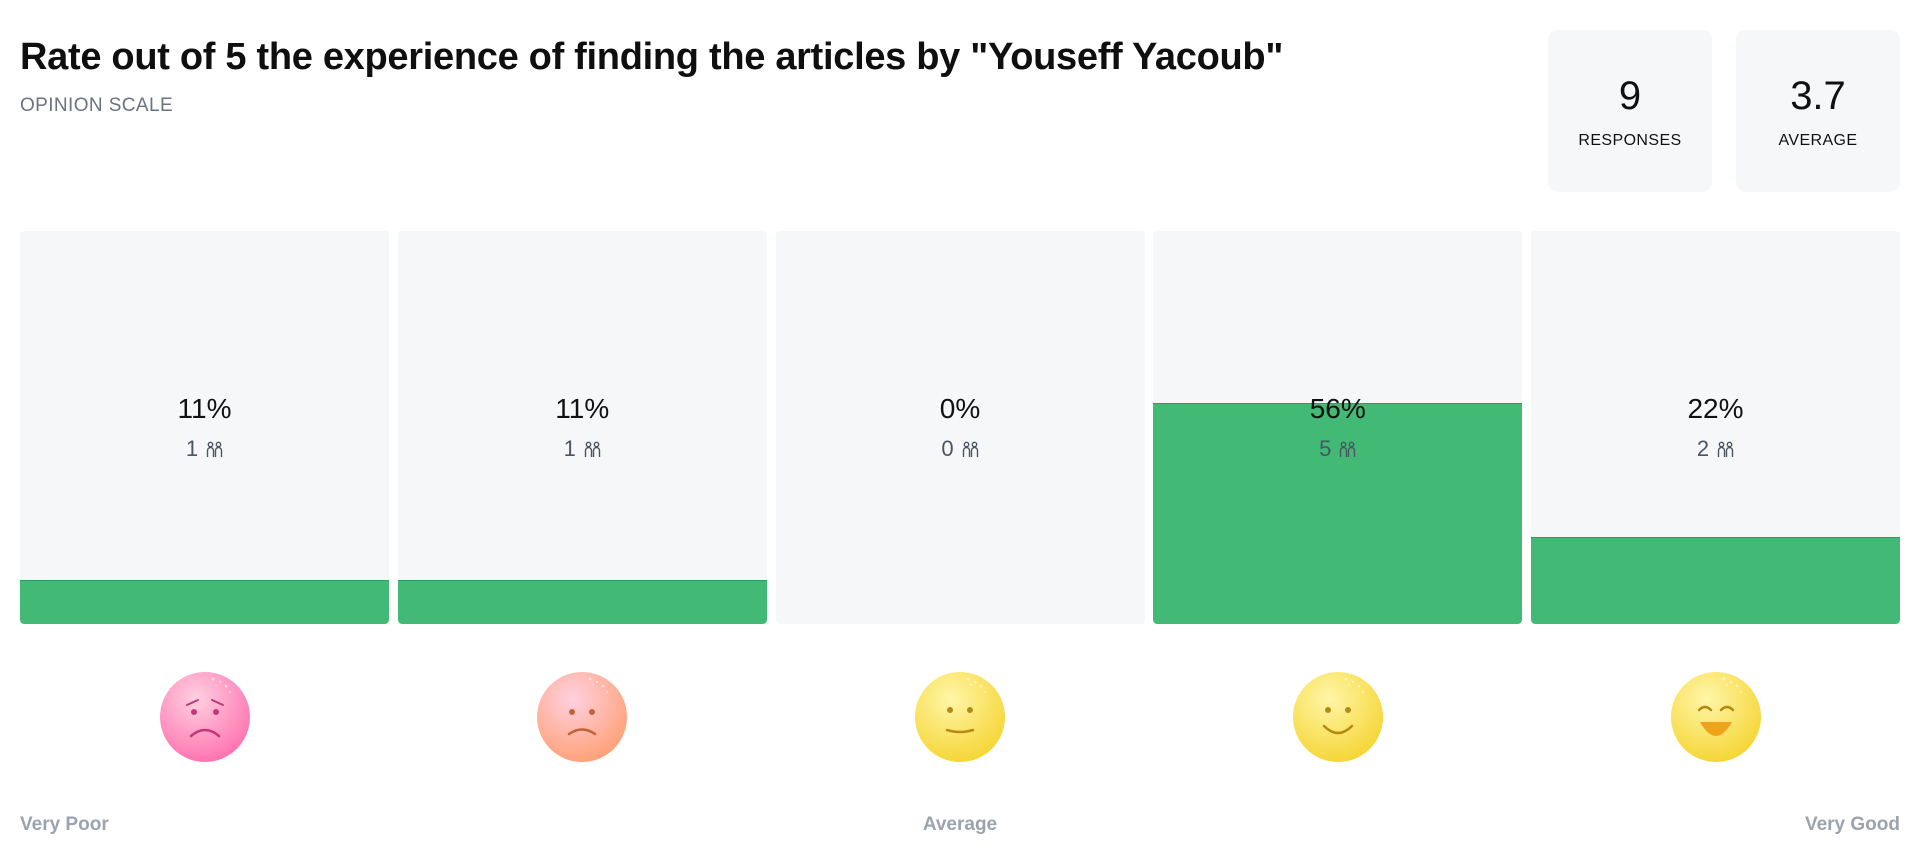 This screenshot has height=855, width=1920. Describe the element at coordinates (1630, 96) in the screenshot. I see `responses-count: 9` at that location.